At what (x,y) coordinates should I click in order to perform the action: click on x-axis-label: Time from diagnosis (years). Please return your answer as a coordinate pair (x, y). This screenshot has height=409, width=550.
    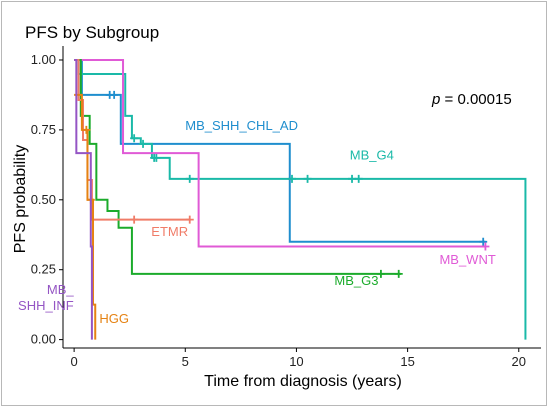
    Looking at the image, I should click on (303, 381).